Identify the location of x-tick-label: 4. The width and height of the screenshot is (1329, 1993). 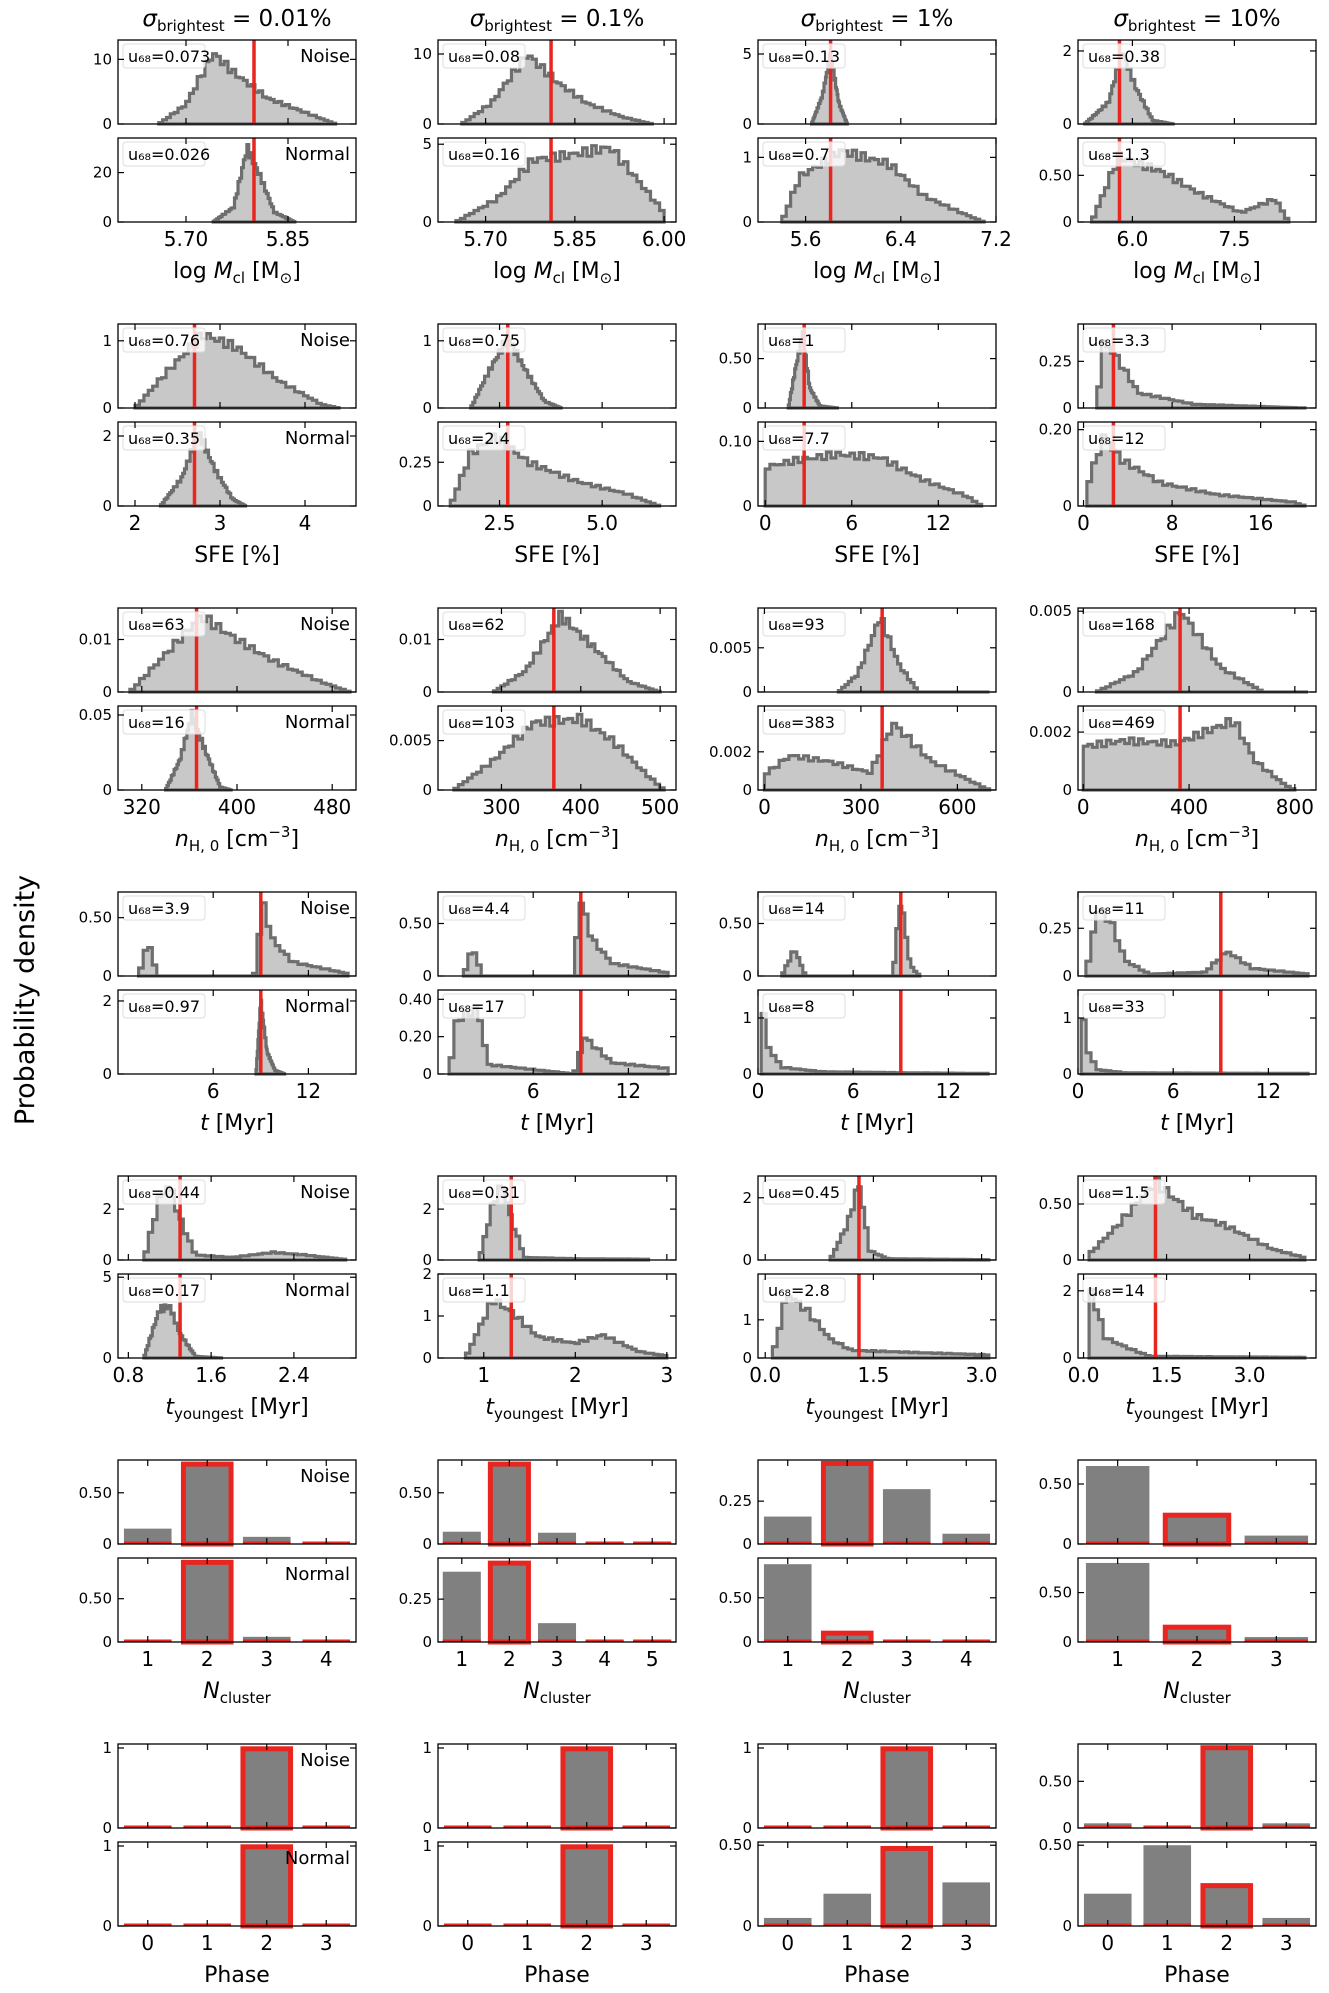
(305, 523).